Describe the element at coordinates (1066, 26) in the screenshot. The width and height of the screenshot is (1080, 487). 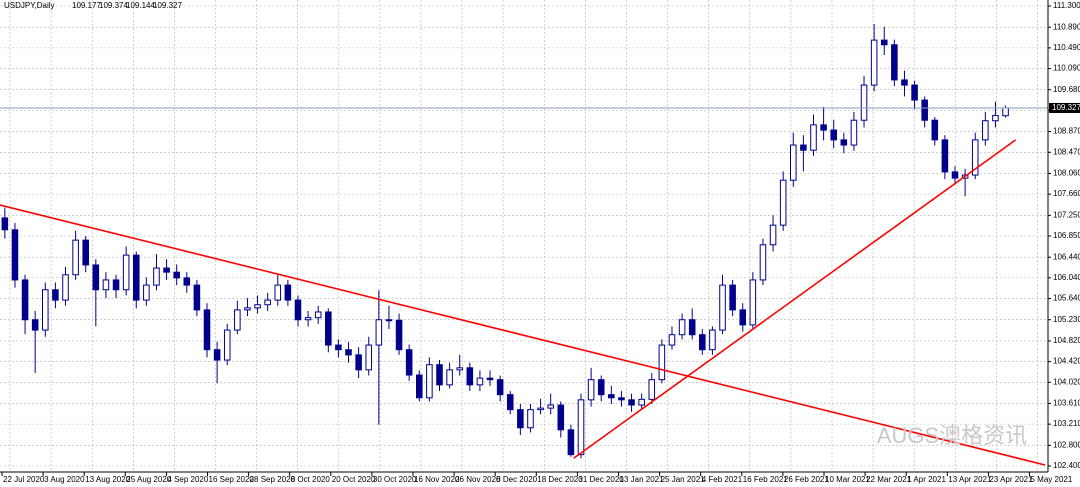
I see `y-tick-label: 110.890` at that location.